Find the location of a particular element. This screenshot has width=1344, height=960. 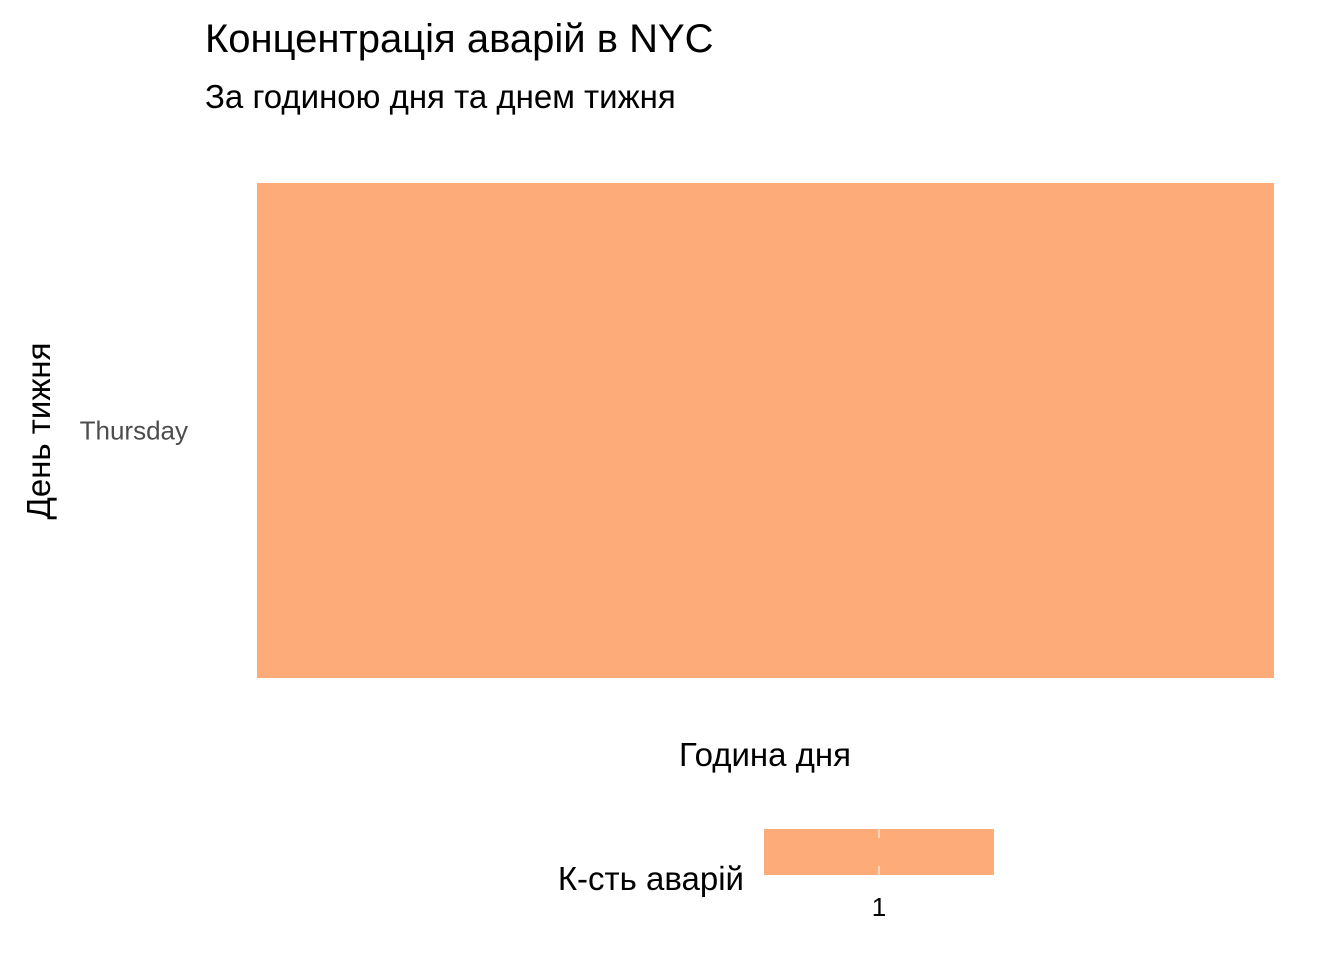

chart-title: Концентрація аварій в NYC is located at coordinates (459, 39).